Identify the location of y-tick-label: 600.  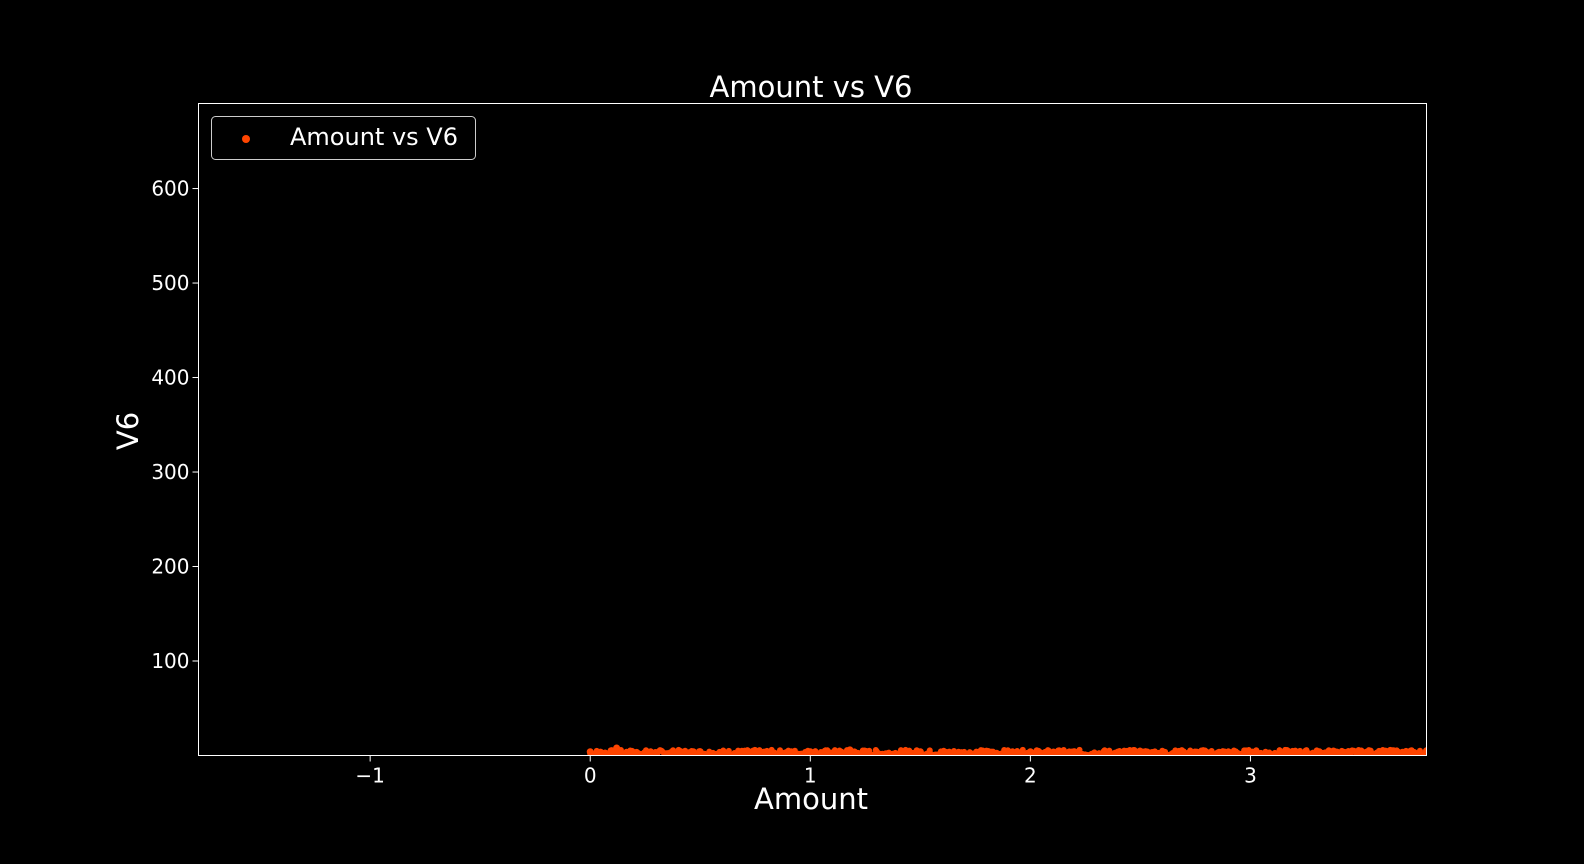
(170, 189).